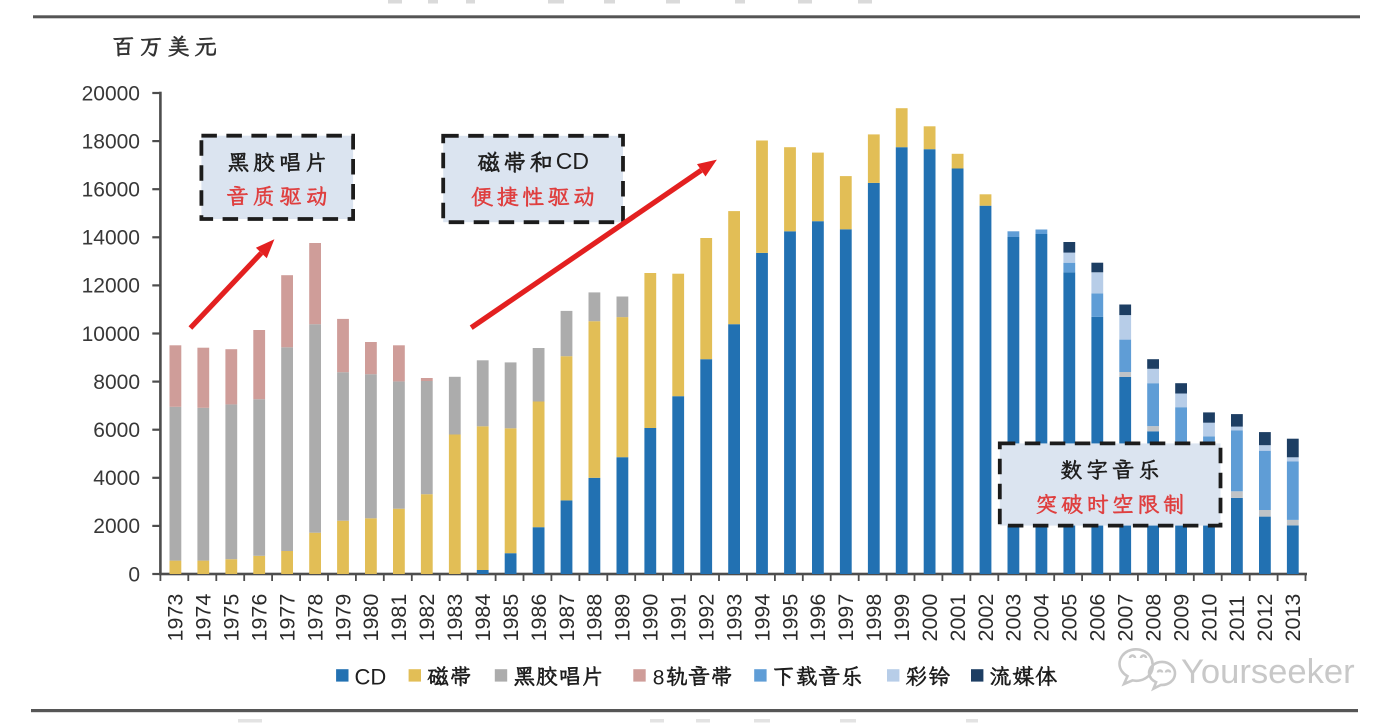 This screenshot has width=1399, height=728. What do you see at coordinates (1098, 618) in the screenshot?
I see `svg-text: 2006` at bounding box center [1098, 618].